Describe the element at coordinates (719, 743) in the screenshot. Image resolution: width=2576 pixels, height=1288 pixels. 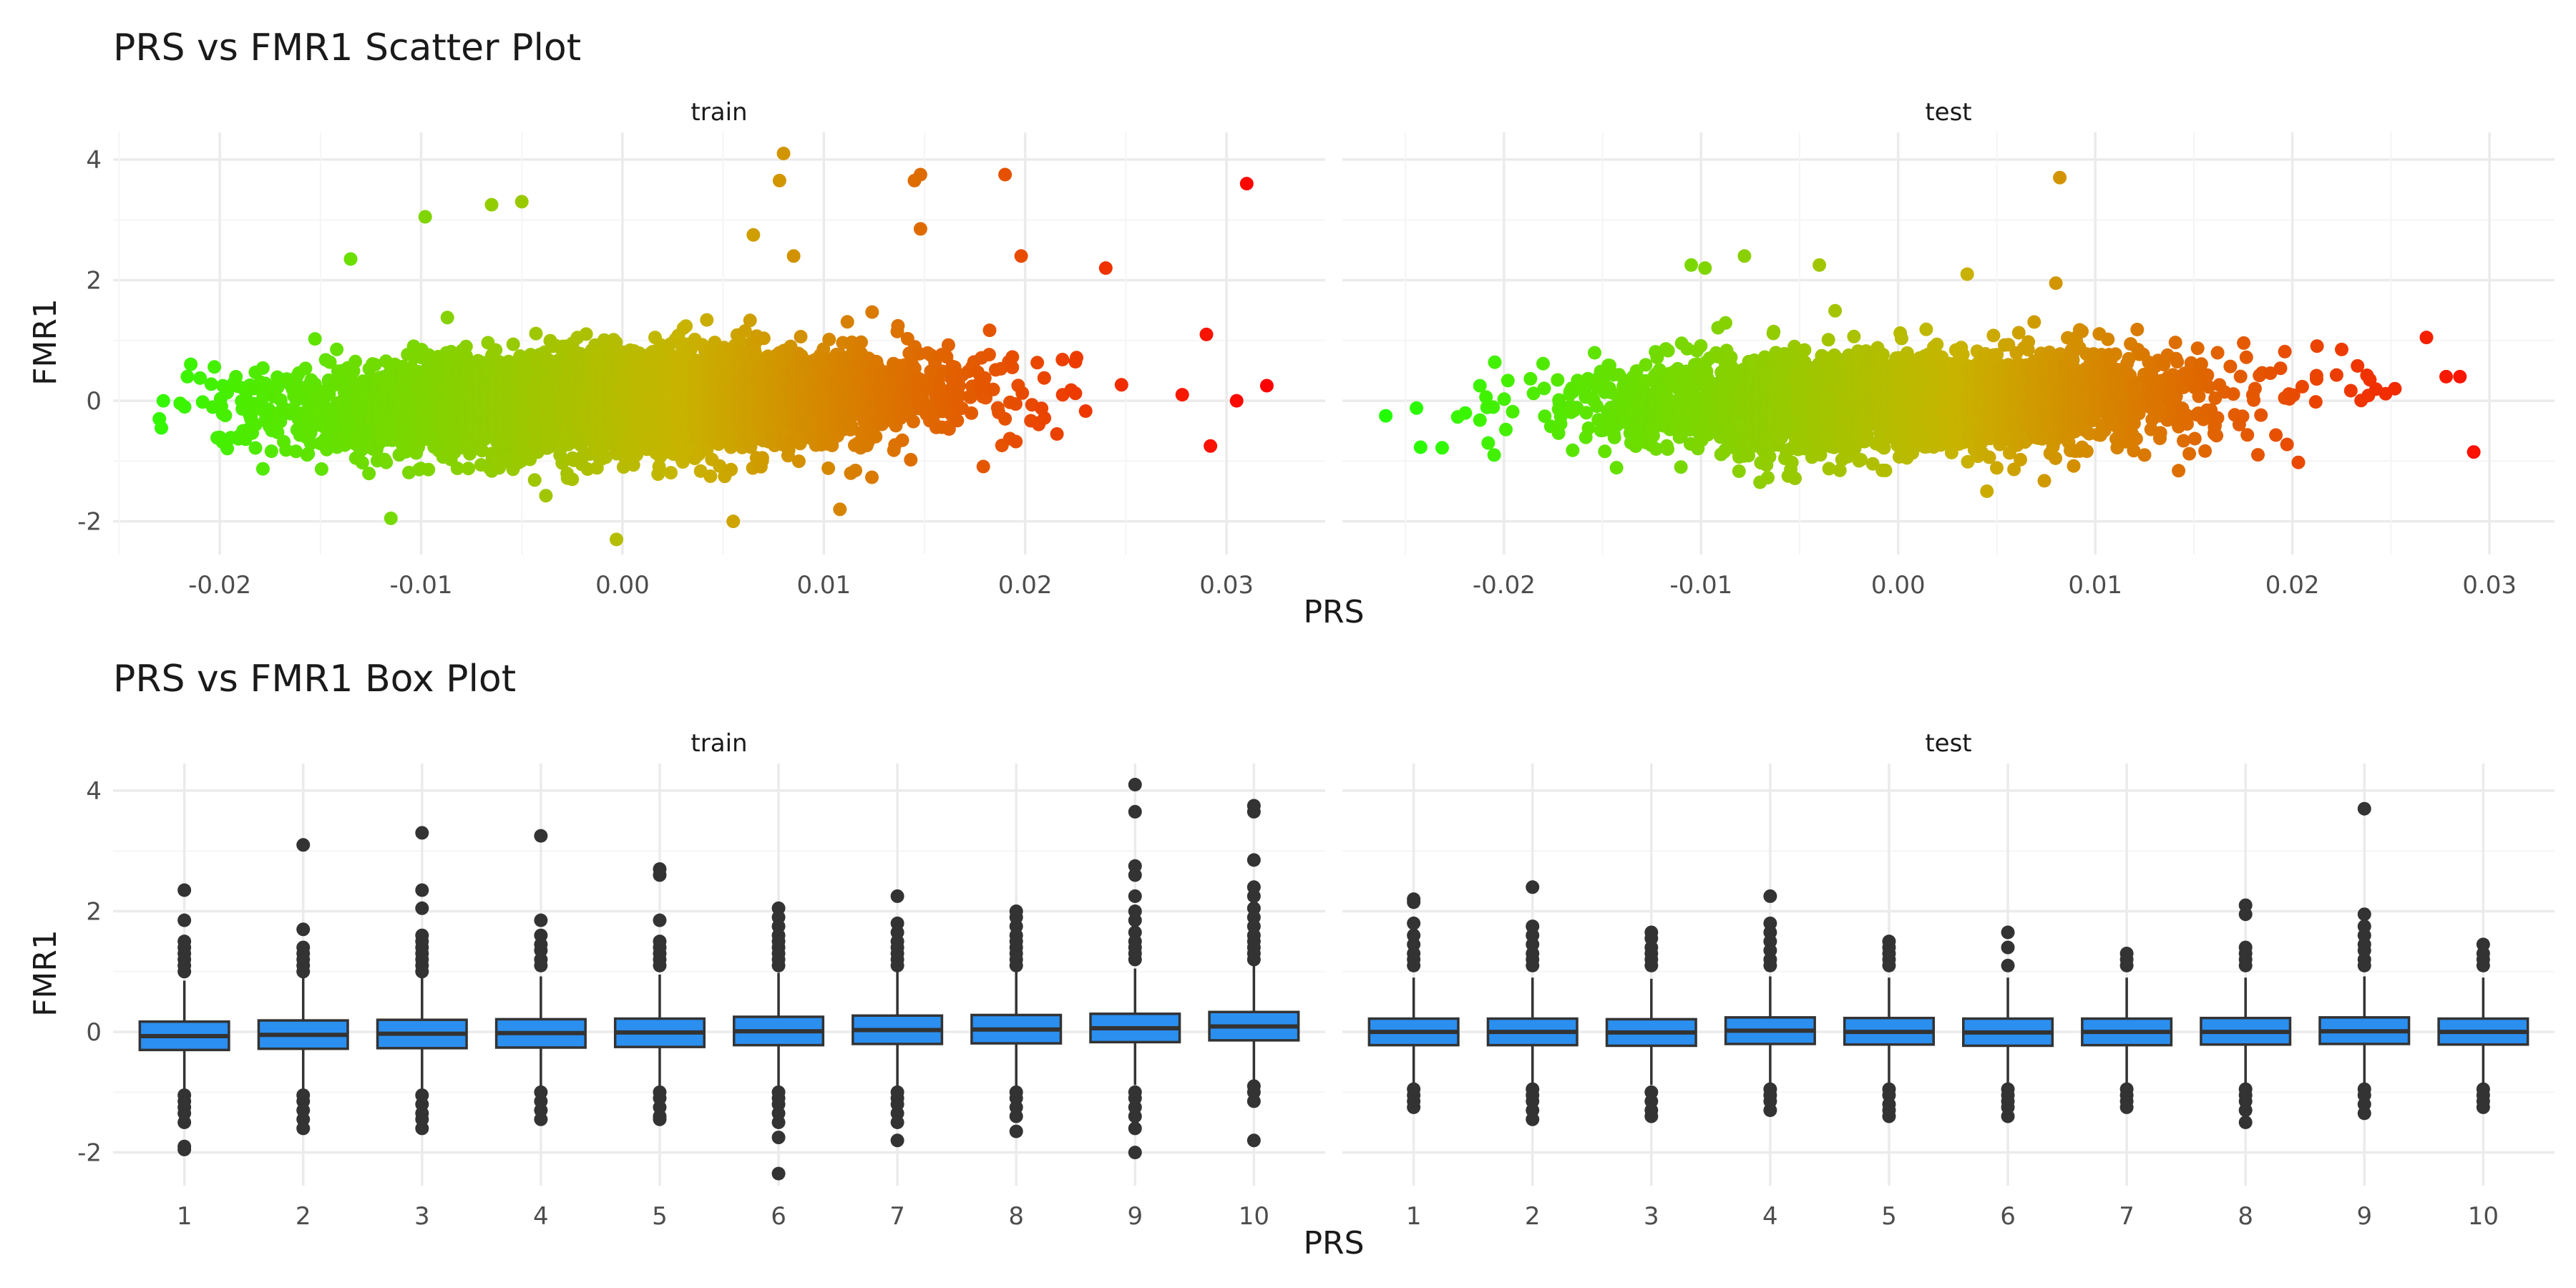
I see `box-strip-train: train` at that location.